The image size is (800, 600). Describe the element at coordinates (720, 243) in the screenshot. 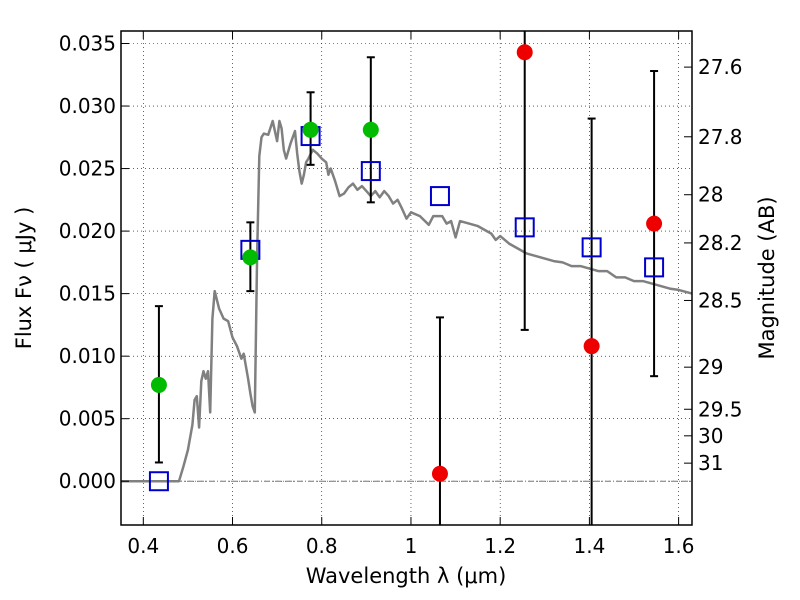

I see `mag-tick-label: 28.2` at that location.